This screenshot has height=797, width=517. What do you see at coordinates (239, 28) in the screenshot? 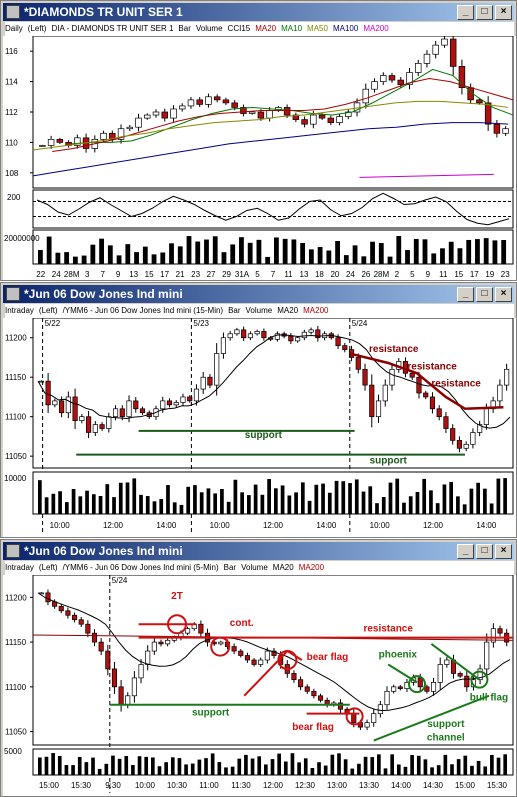
I see `legend-item: CCI15` at bounding box center [239, 28].